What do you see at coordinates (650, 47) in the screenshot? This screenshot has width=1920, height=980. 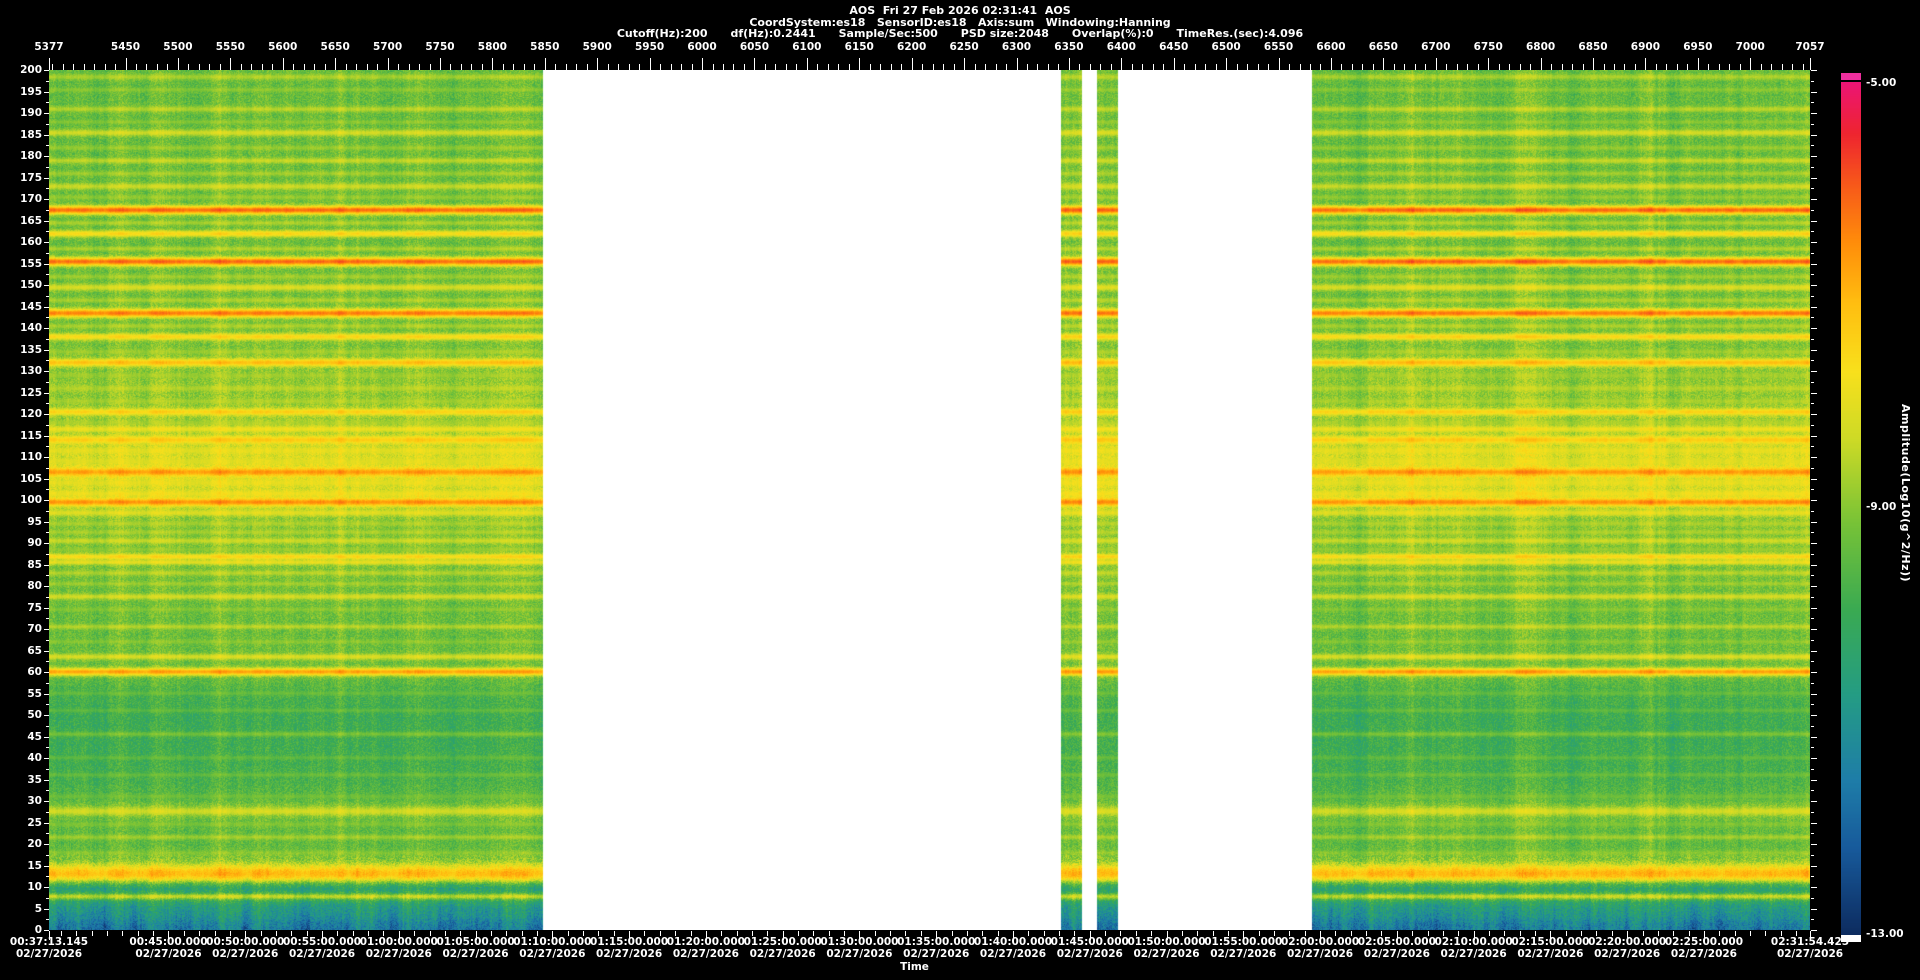 I see `top-axis-label: 5950` at bounding box center [650, 47].